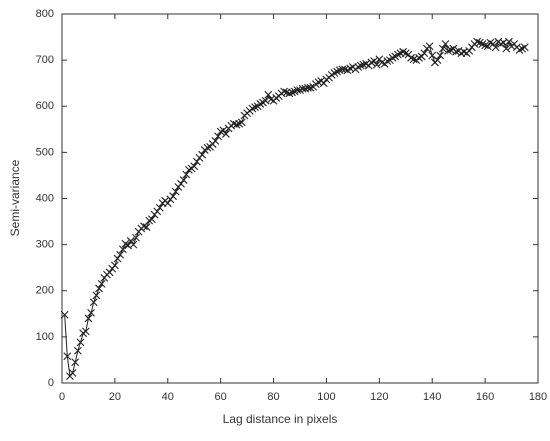 This screenshot has width=550, height=441. What do you see at coordinates (45, 291) in the screenshot?
I see `y-tick-label: 200` at bounding box center [45, 291].